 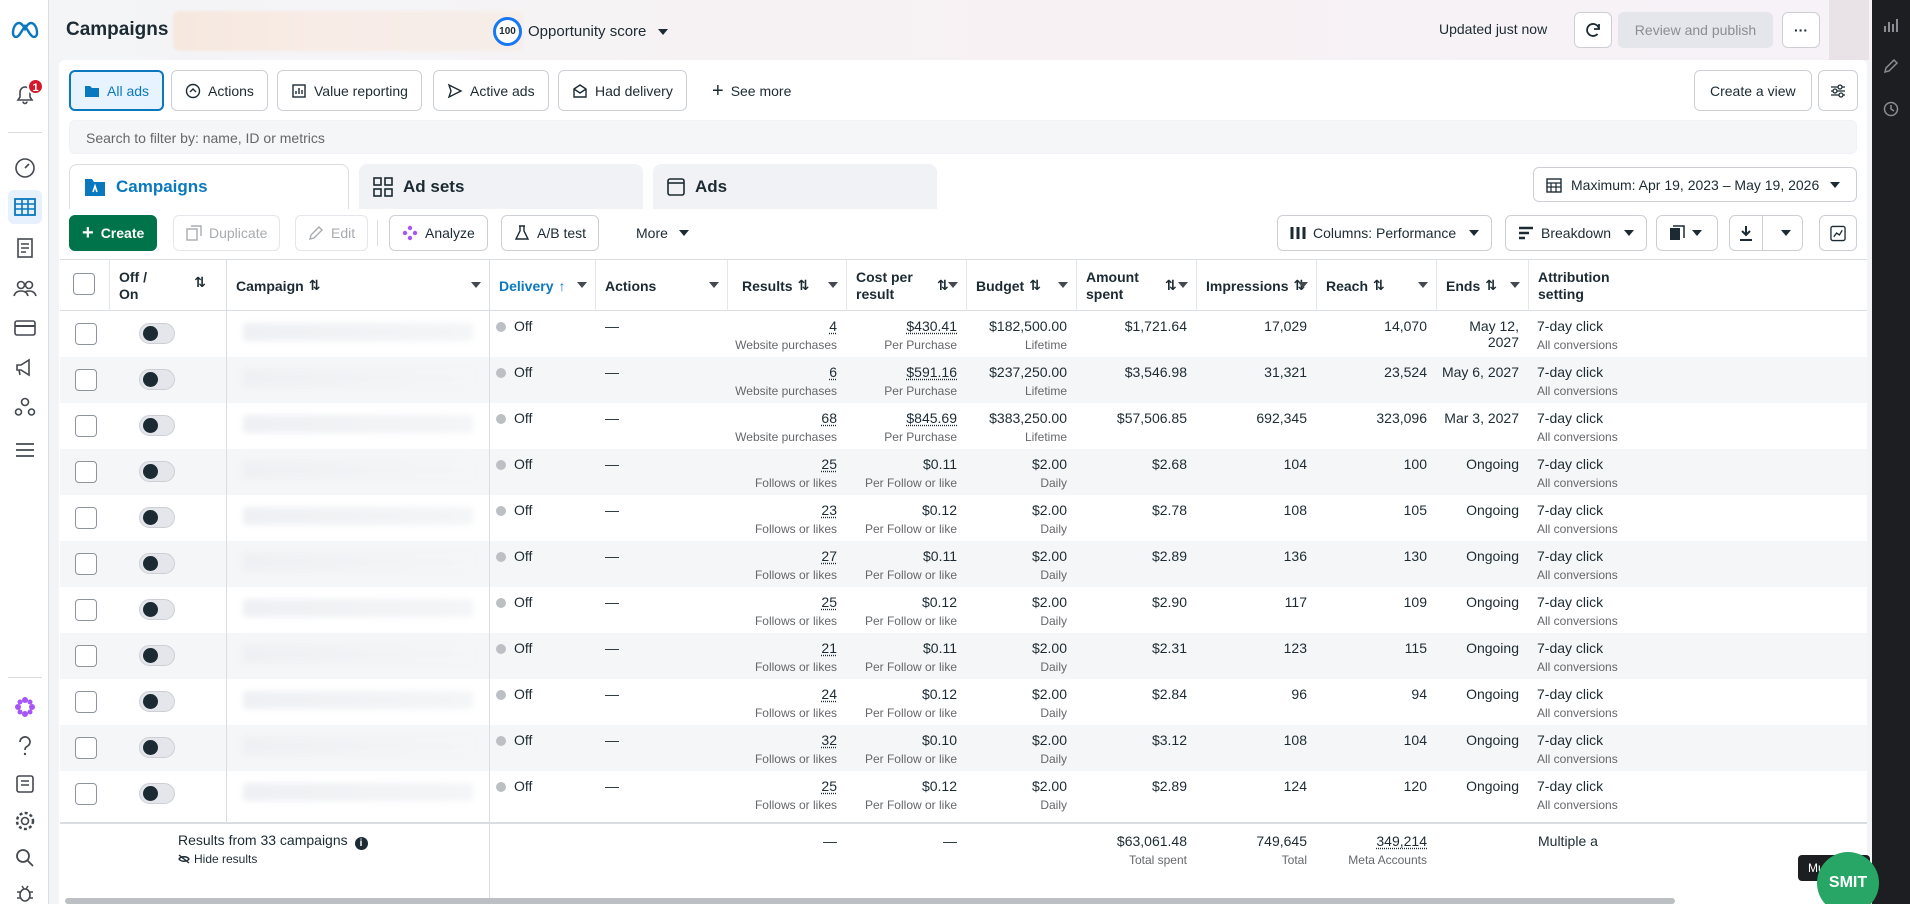 I want to click on results-value: 4, so click(x=833, y=326).